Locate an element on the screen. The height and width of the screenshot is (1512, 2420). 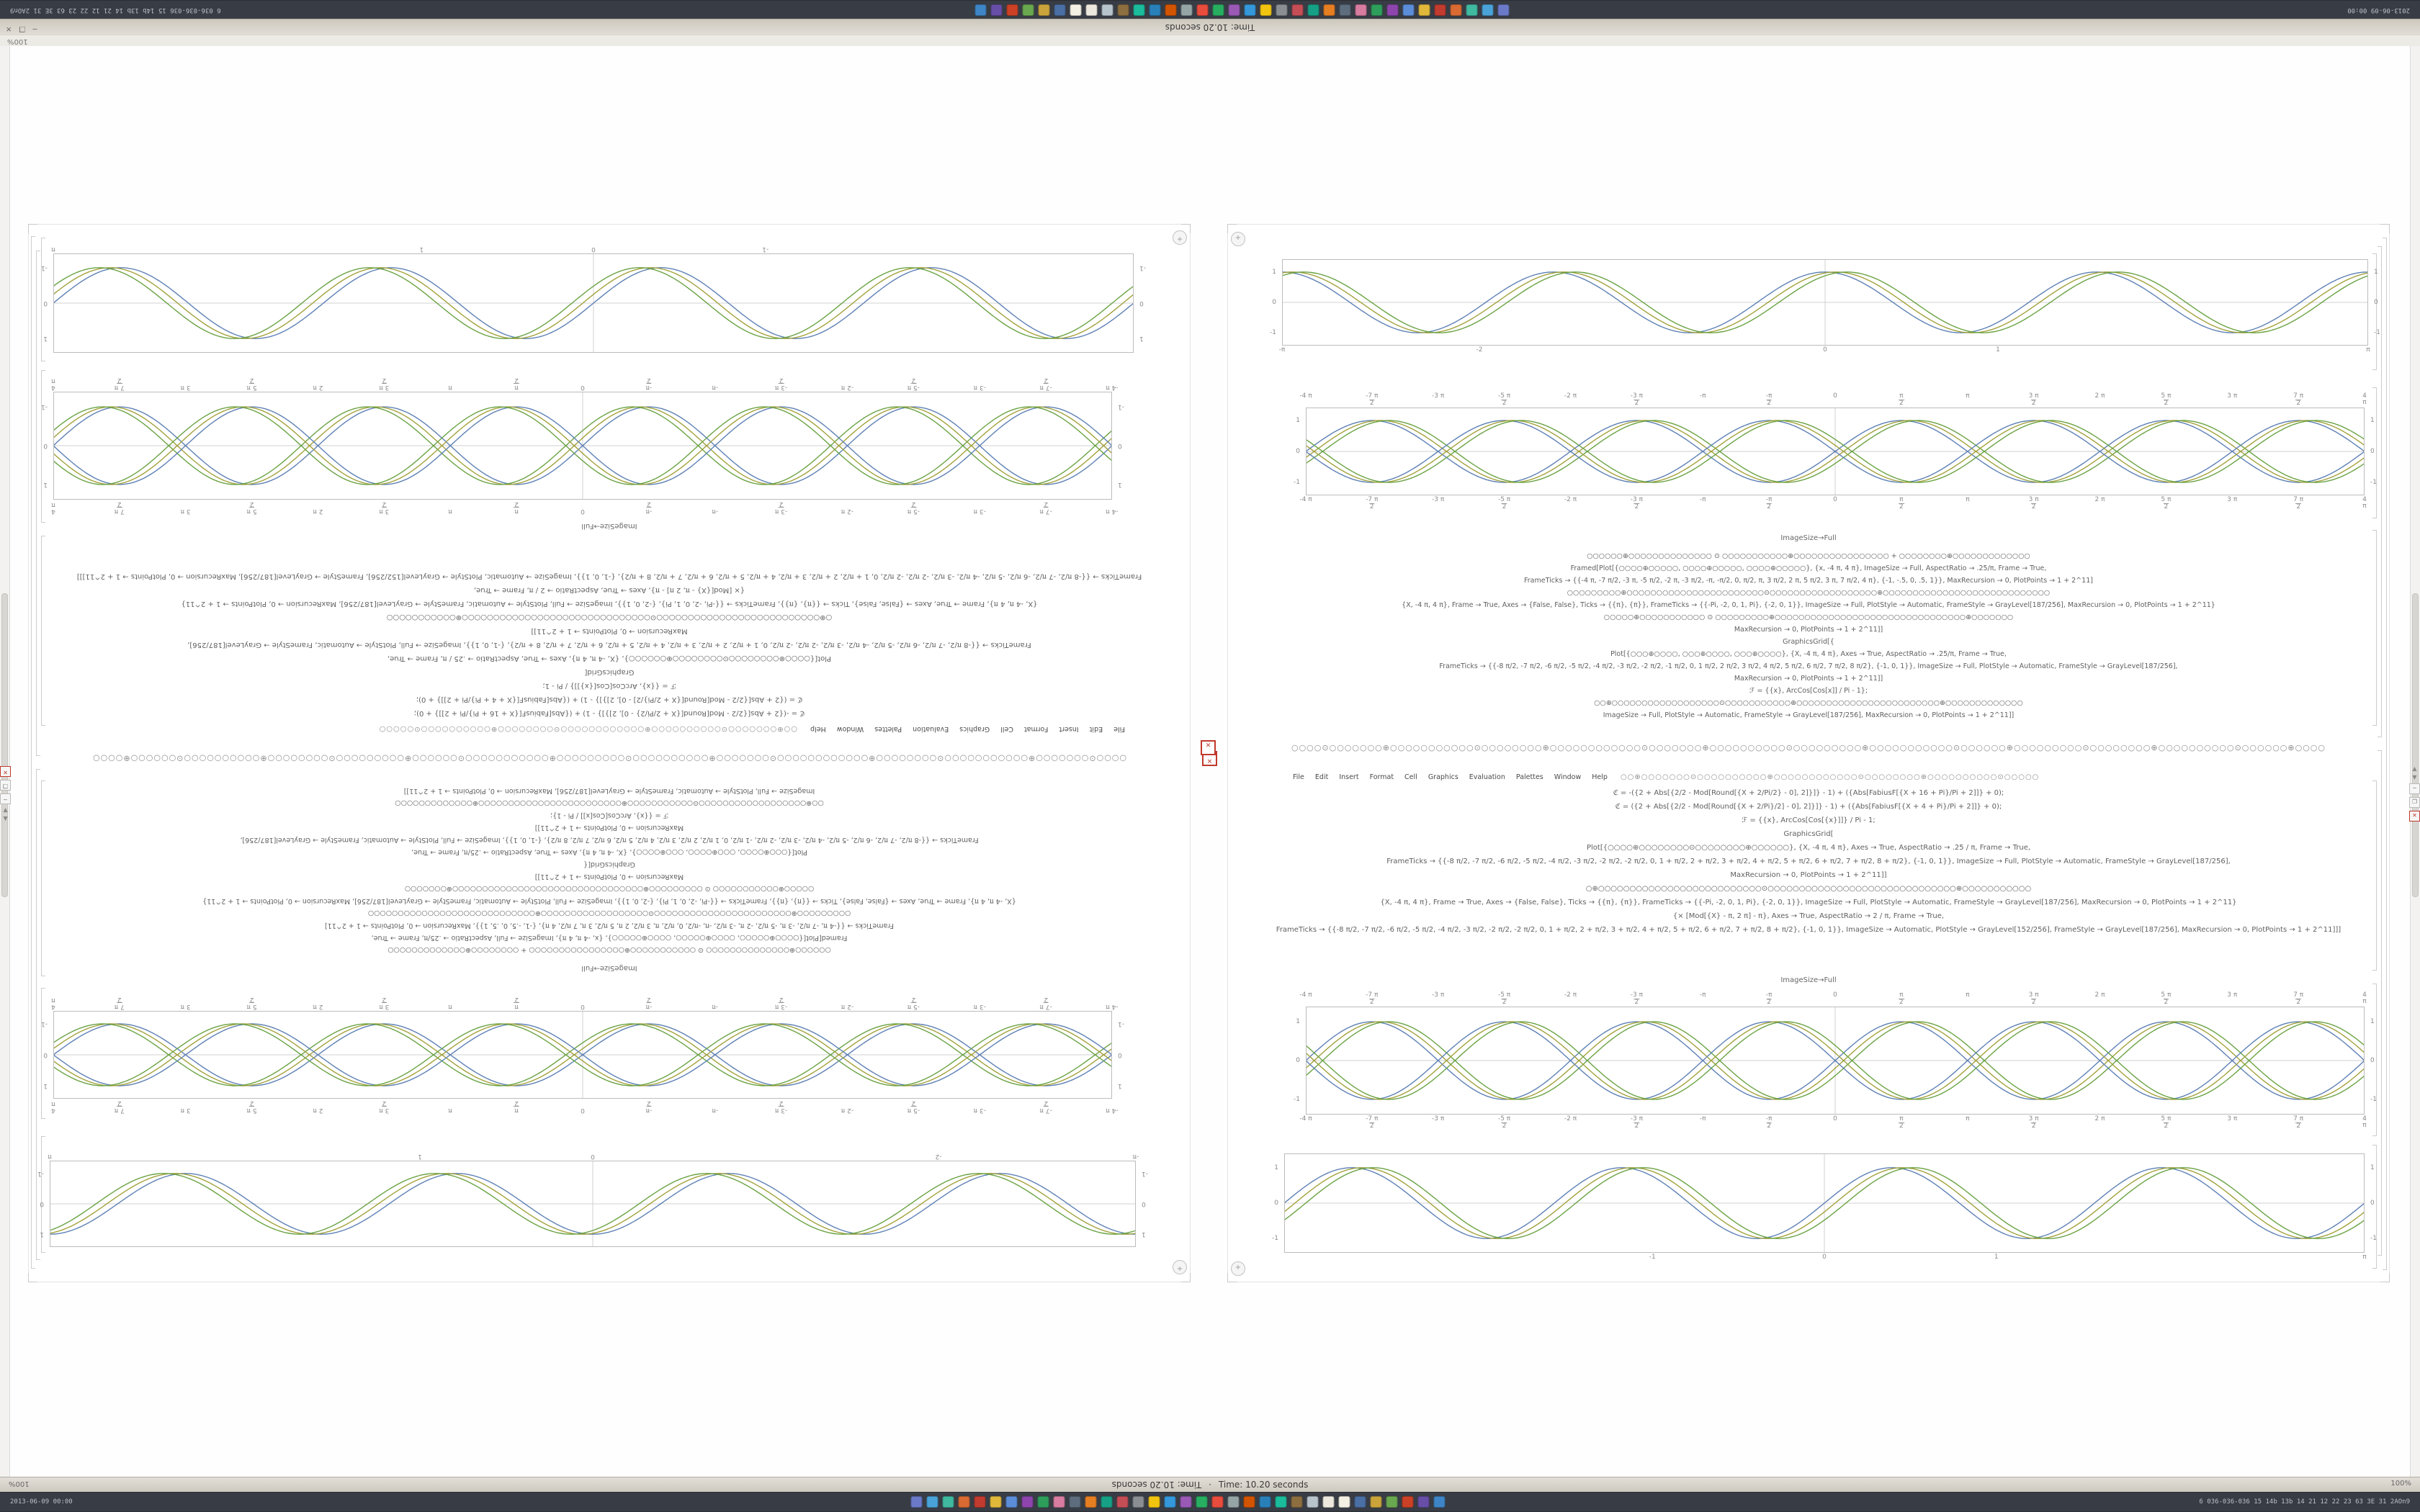
scroll-up-icon: ▲ is located at coordinates (5, 819).